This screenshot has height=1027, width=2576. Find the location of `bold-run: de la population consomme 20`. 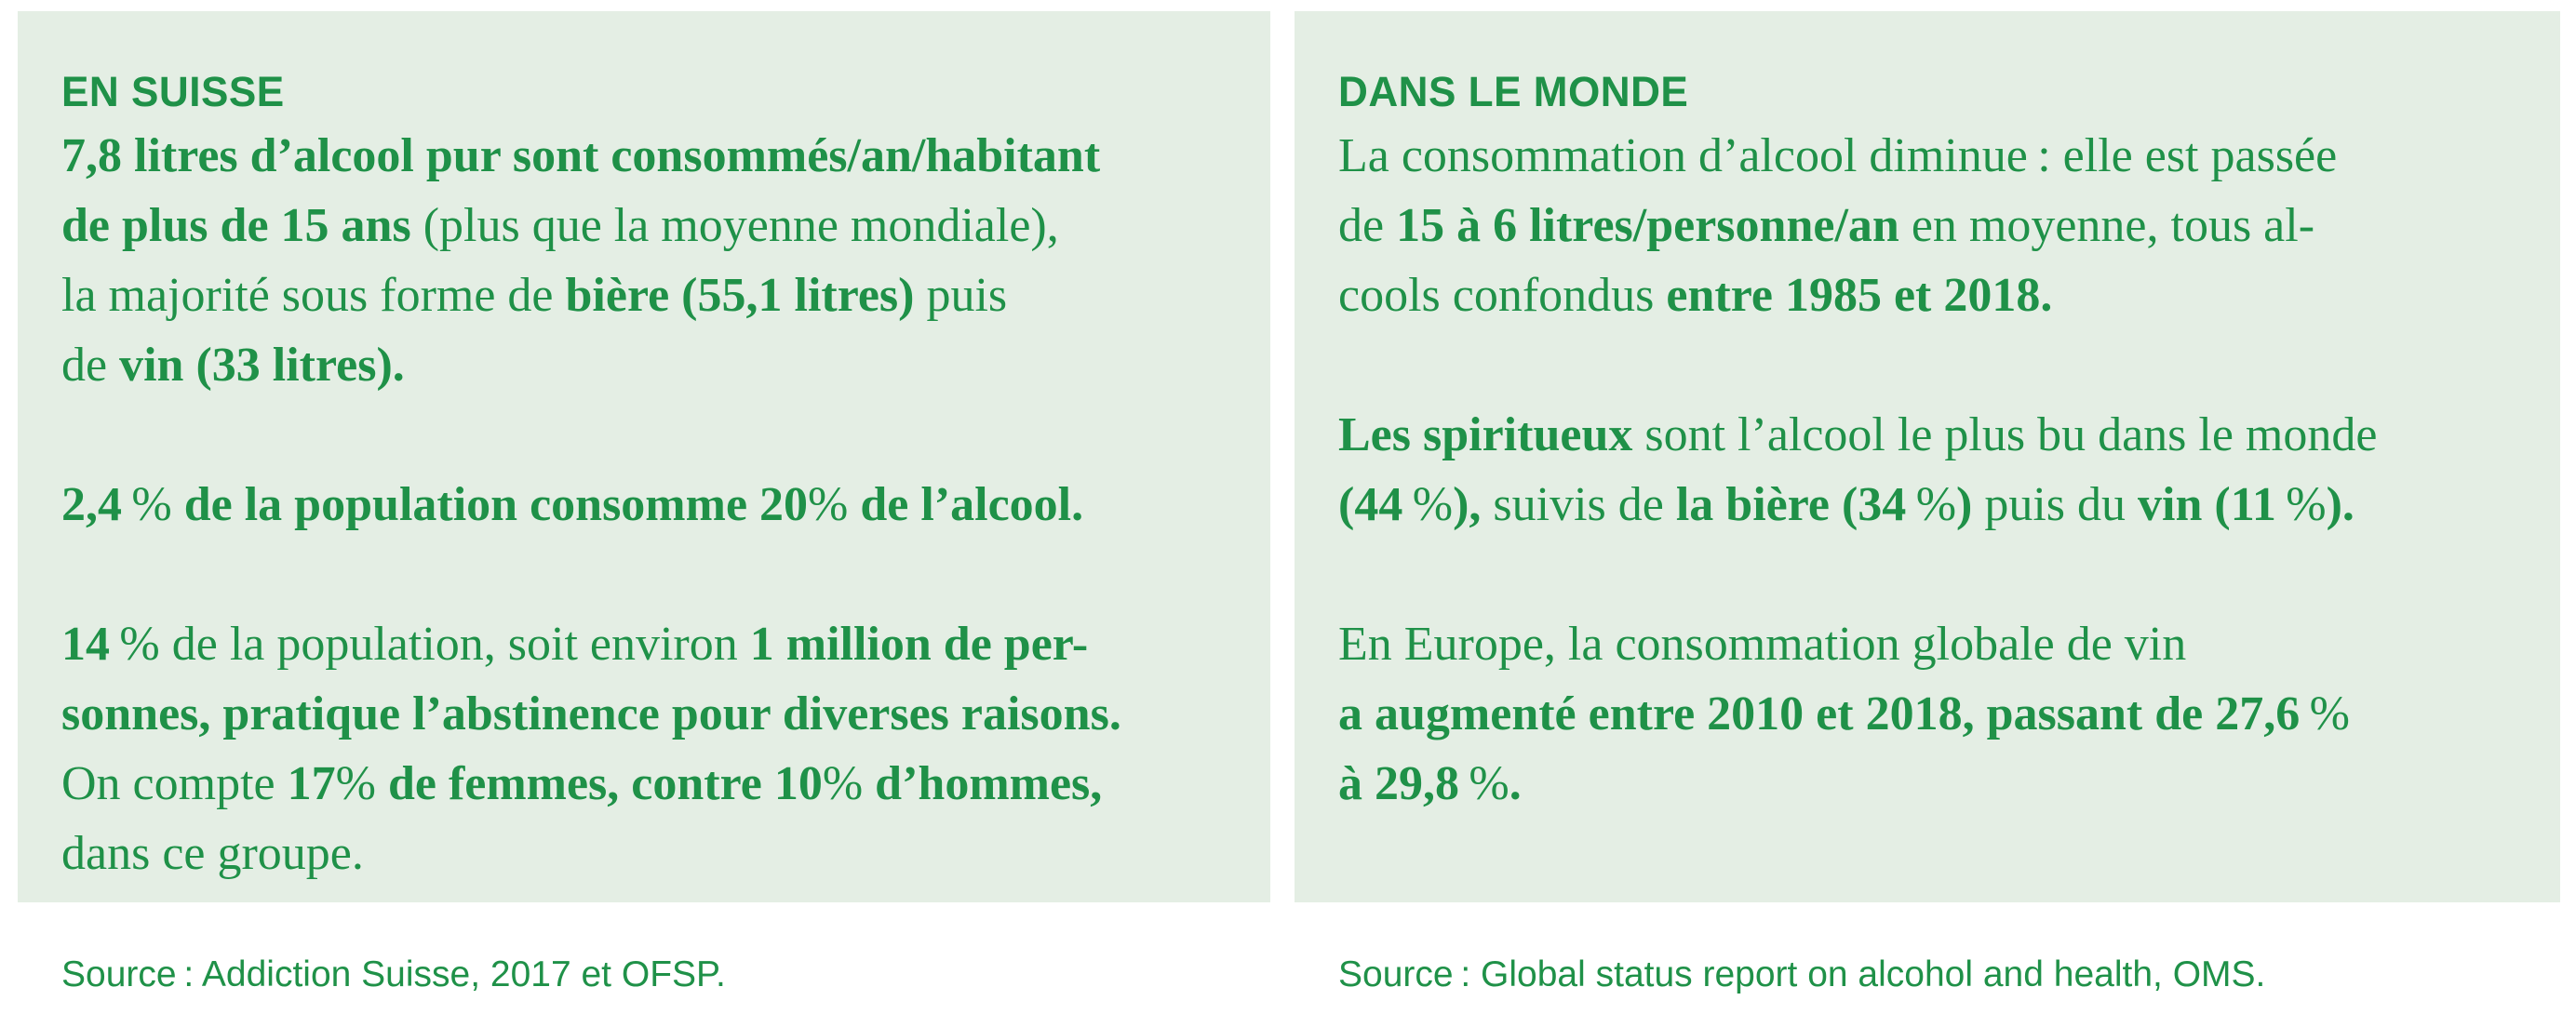

bold-run: de la population consomme 20 is located at coordinates (490, 504).